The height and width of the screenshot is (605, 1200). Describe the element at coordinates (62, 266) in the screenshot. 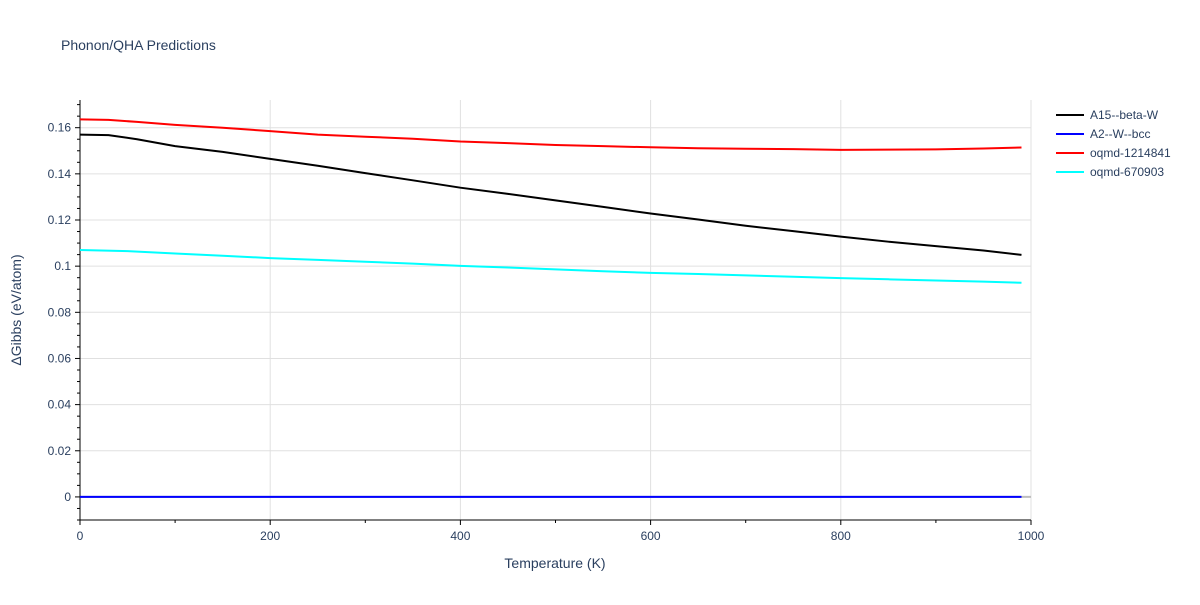

I see `y-tick-label: 0.1` at that location.